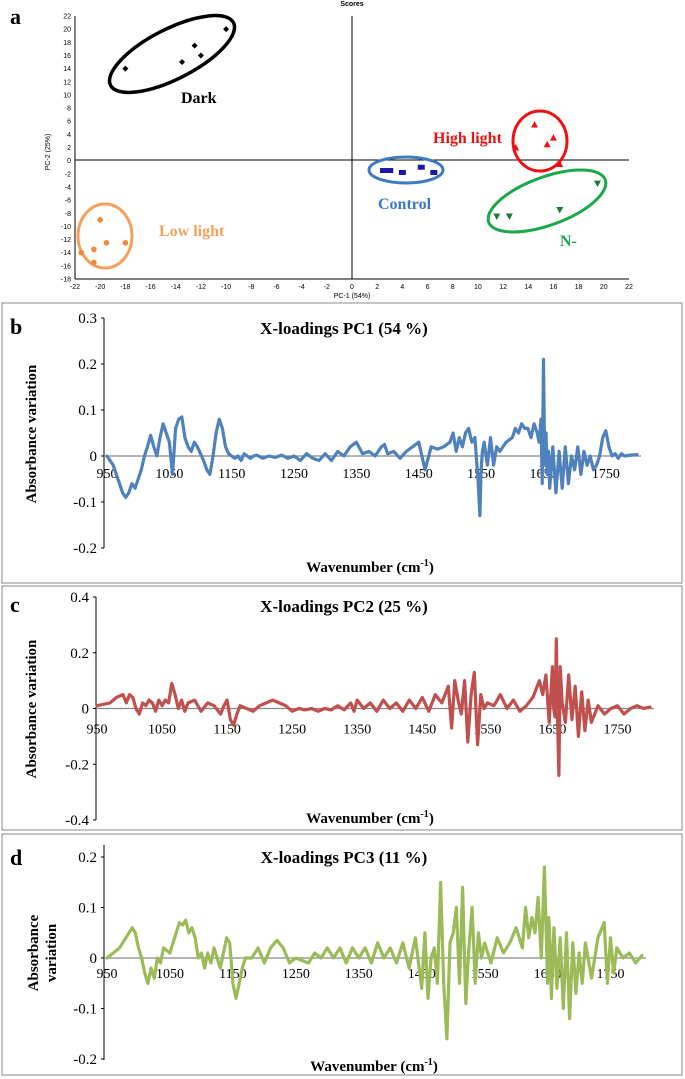 The height and width of the screenshot is (1079, 685). Describe the element at coordinates (579, 287) in the screenshot. I see `scores-x-tick-label: 18` at that location.